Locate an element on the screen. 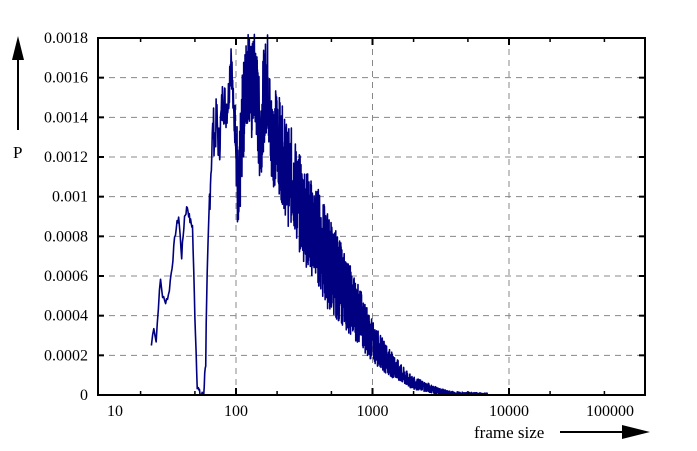 The width and height of the screenshot is (697, 451). x-axis-arrow-icon is located at coordinates (605, 432).